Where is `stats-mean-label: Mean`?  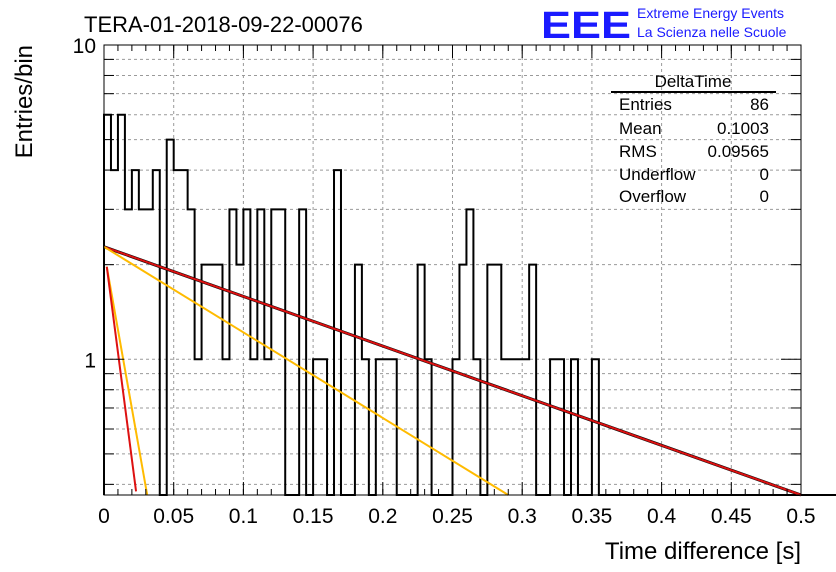
stats-mean-label: Mean is located at coordinates (640, 128).